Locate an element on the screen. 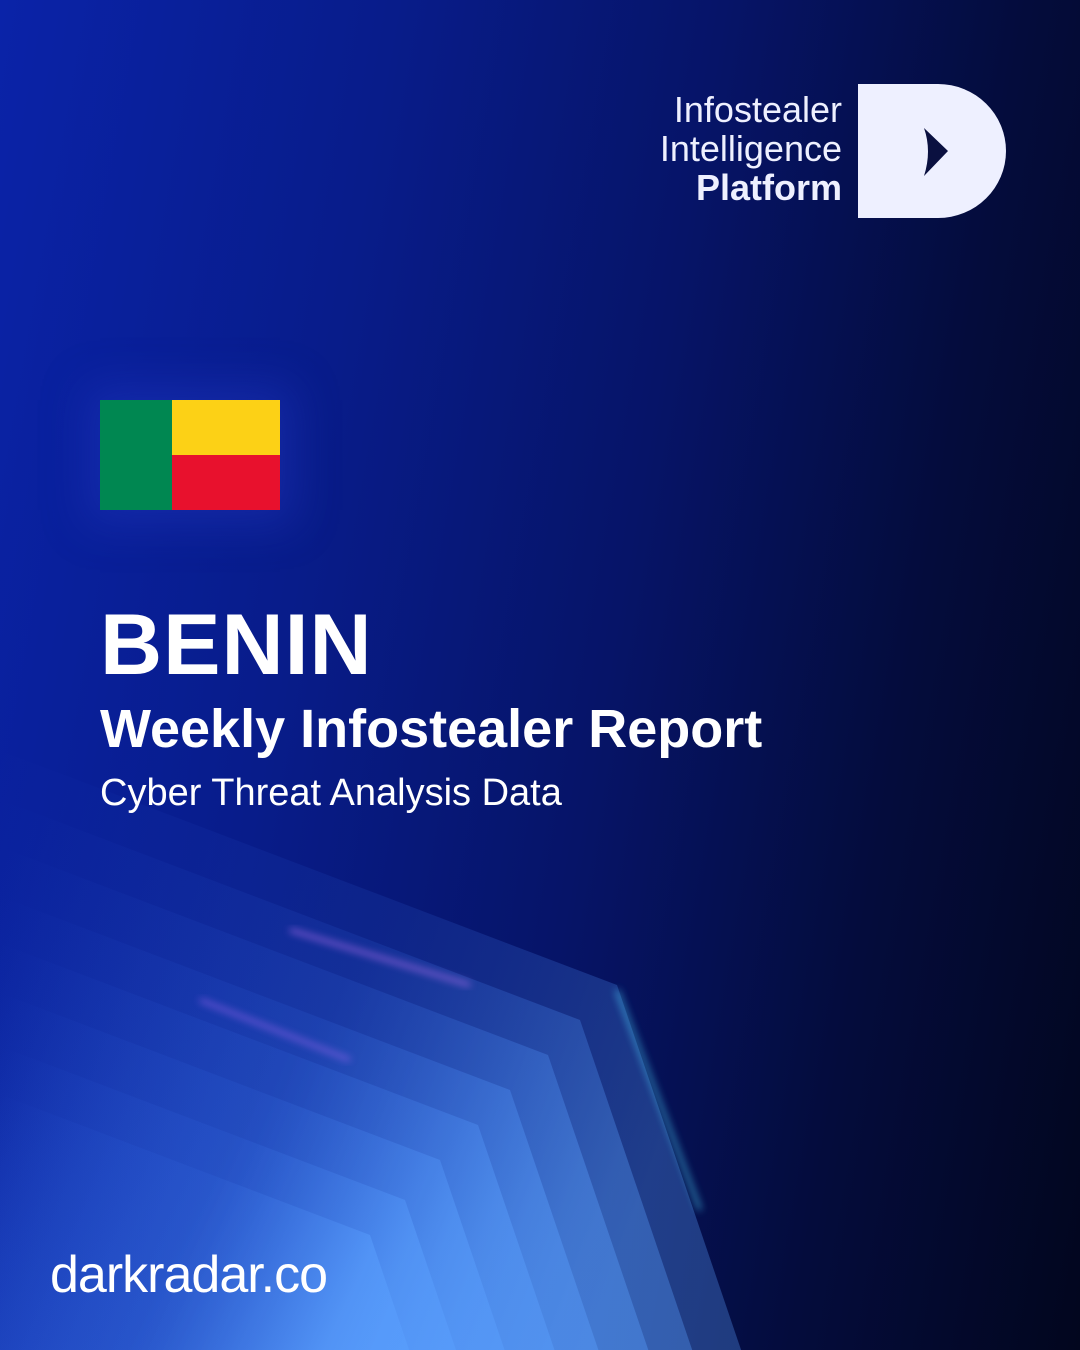 This screenshot has width=1080, height=1350. brand-line-2: Intelligence is located at coordinates (750, 148).